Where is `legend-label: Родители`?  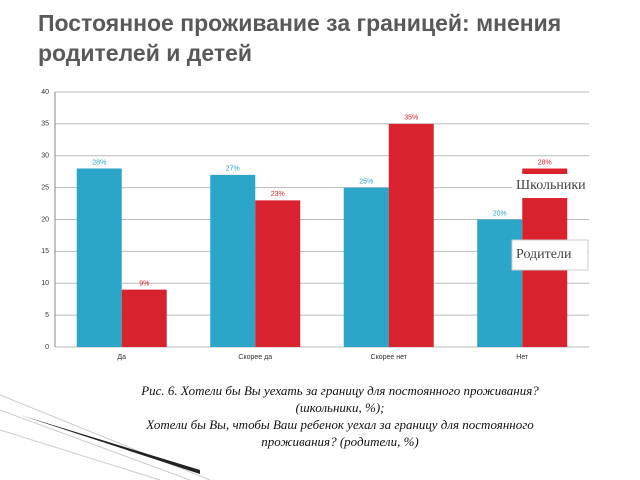 legend-label: Родители is located at coordinates (544, 254).